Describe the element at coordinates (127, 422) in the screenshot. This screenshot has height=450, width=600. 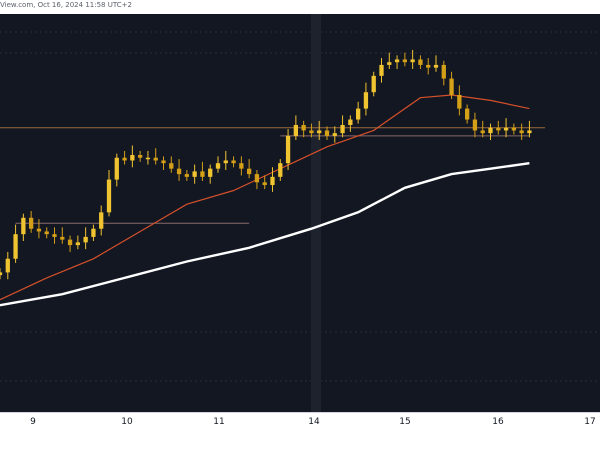
I see `x-tick-label: 10` at that location.